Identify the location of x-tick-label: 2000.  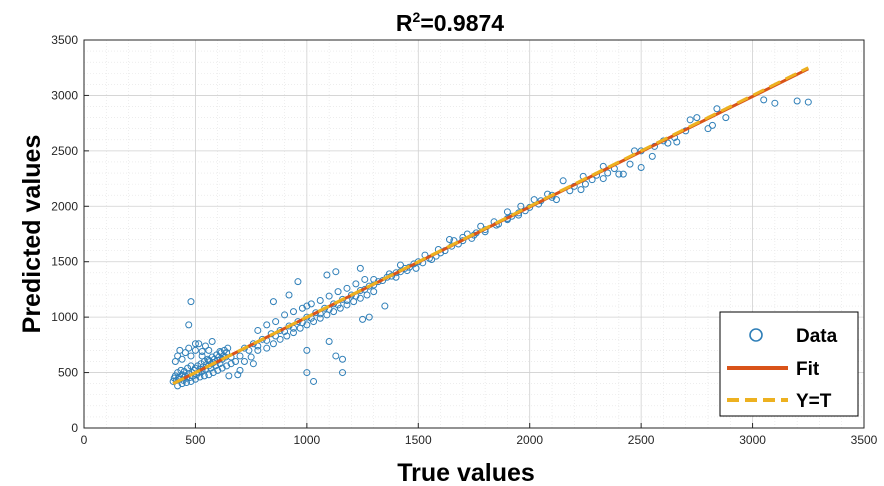
(529, 440).